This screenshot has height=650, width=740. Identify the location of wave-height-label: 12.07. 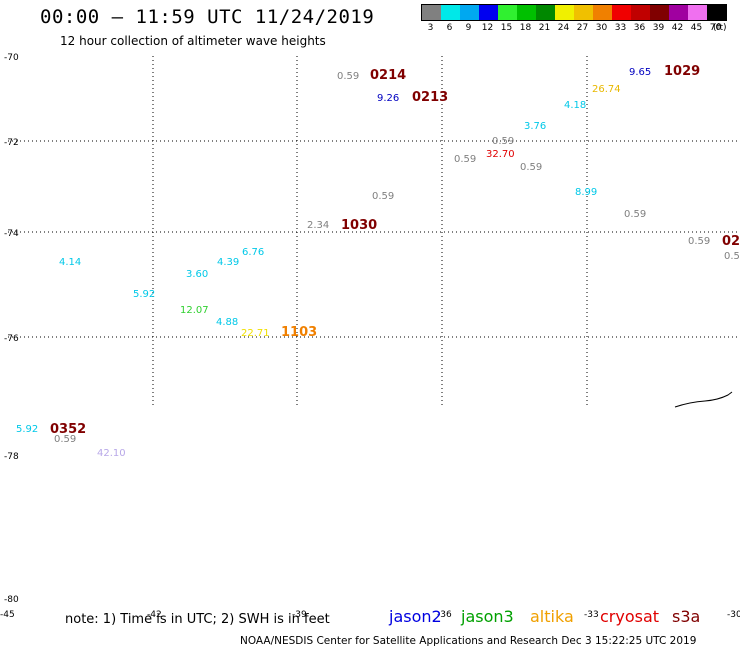
(194, 310).